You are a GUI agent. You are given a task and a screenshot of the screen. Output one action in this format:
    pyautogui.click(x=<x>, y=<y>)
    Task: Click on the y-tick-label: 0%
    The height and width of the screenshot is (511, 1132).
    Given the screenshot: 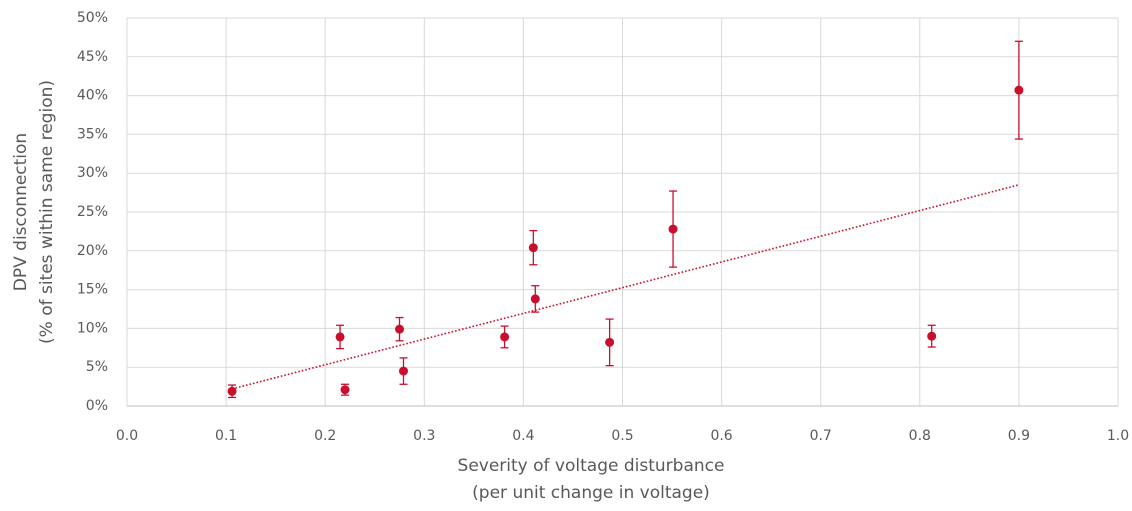 What is the action you would take?
    pyautogui.click(x=97, y=406)
    